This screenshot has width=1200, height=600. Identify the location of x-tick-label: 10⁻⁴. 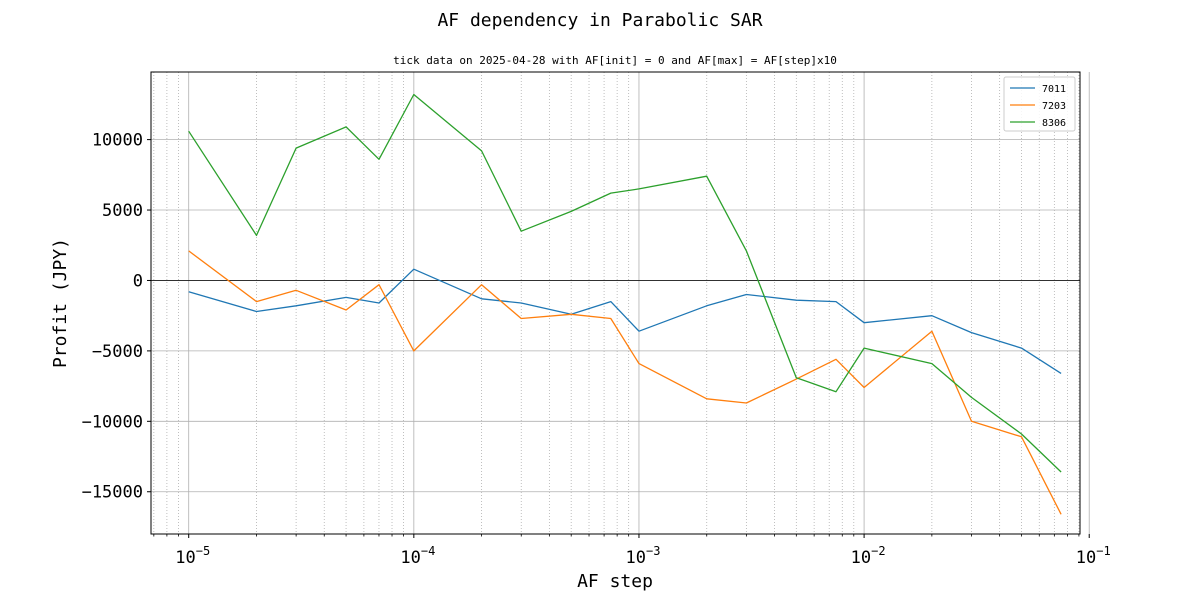
(417, 556).